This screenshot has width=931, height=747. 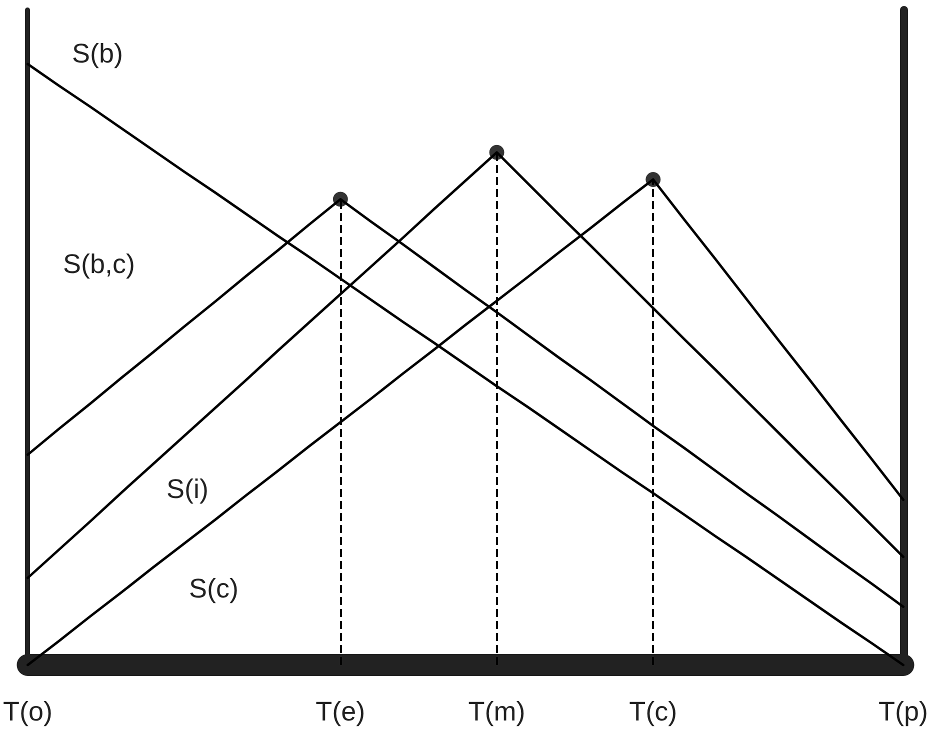 What do you see at coordinates (341, 711) in the screenshot?
I see `x-tick-label: T(e)` at bounding box center [341, 711].